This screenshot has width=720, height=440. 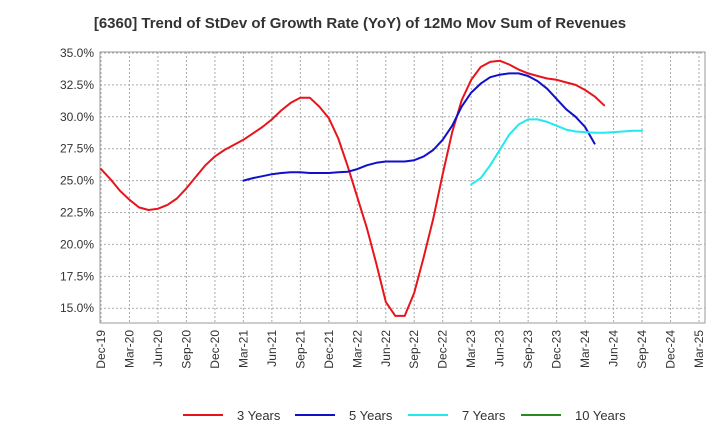 What do you see at coordinates (329, 349) in the screenshot?
I see `x-tick-label: Dec-21` at bounding box center [329, 349].